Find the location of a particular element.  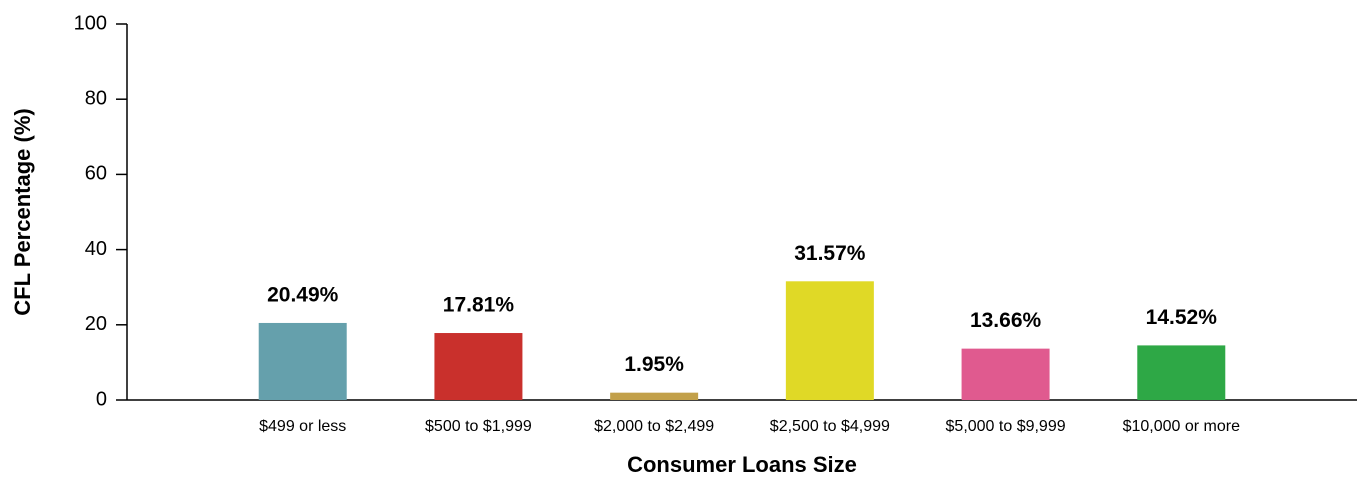

y-tick-label: 40 is located at coordinates (96, 249).